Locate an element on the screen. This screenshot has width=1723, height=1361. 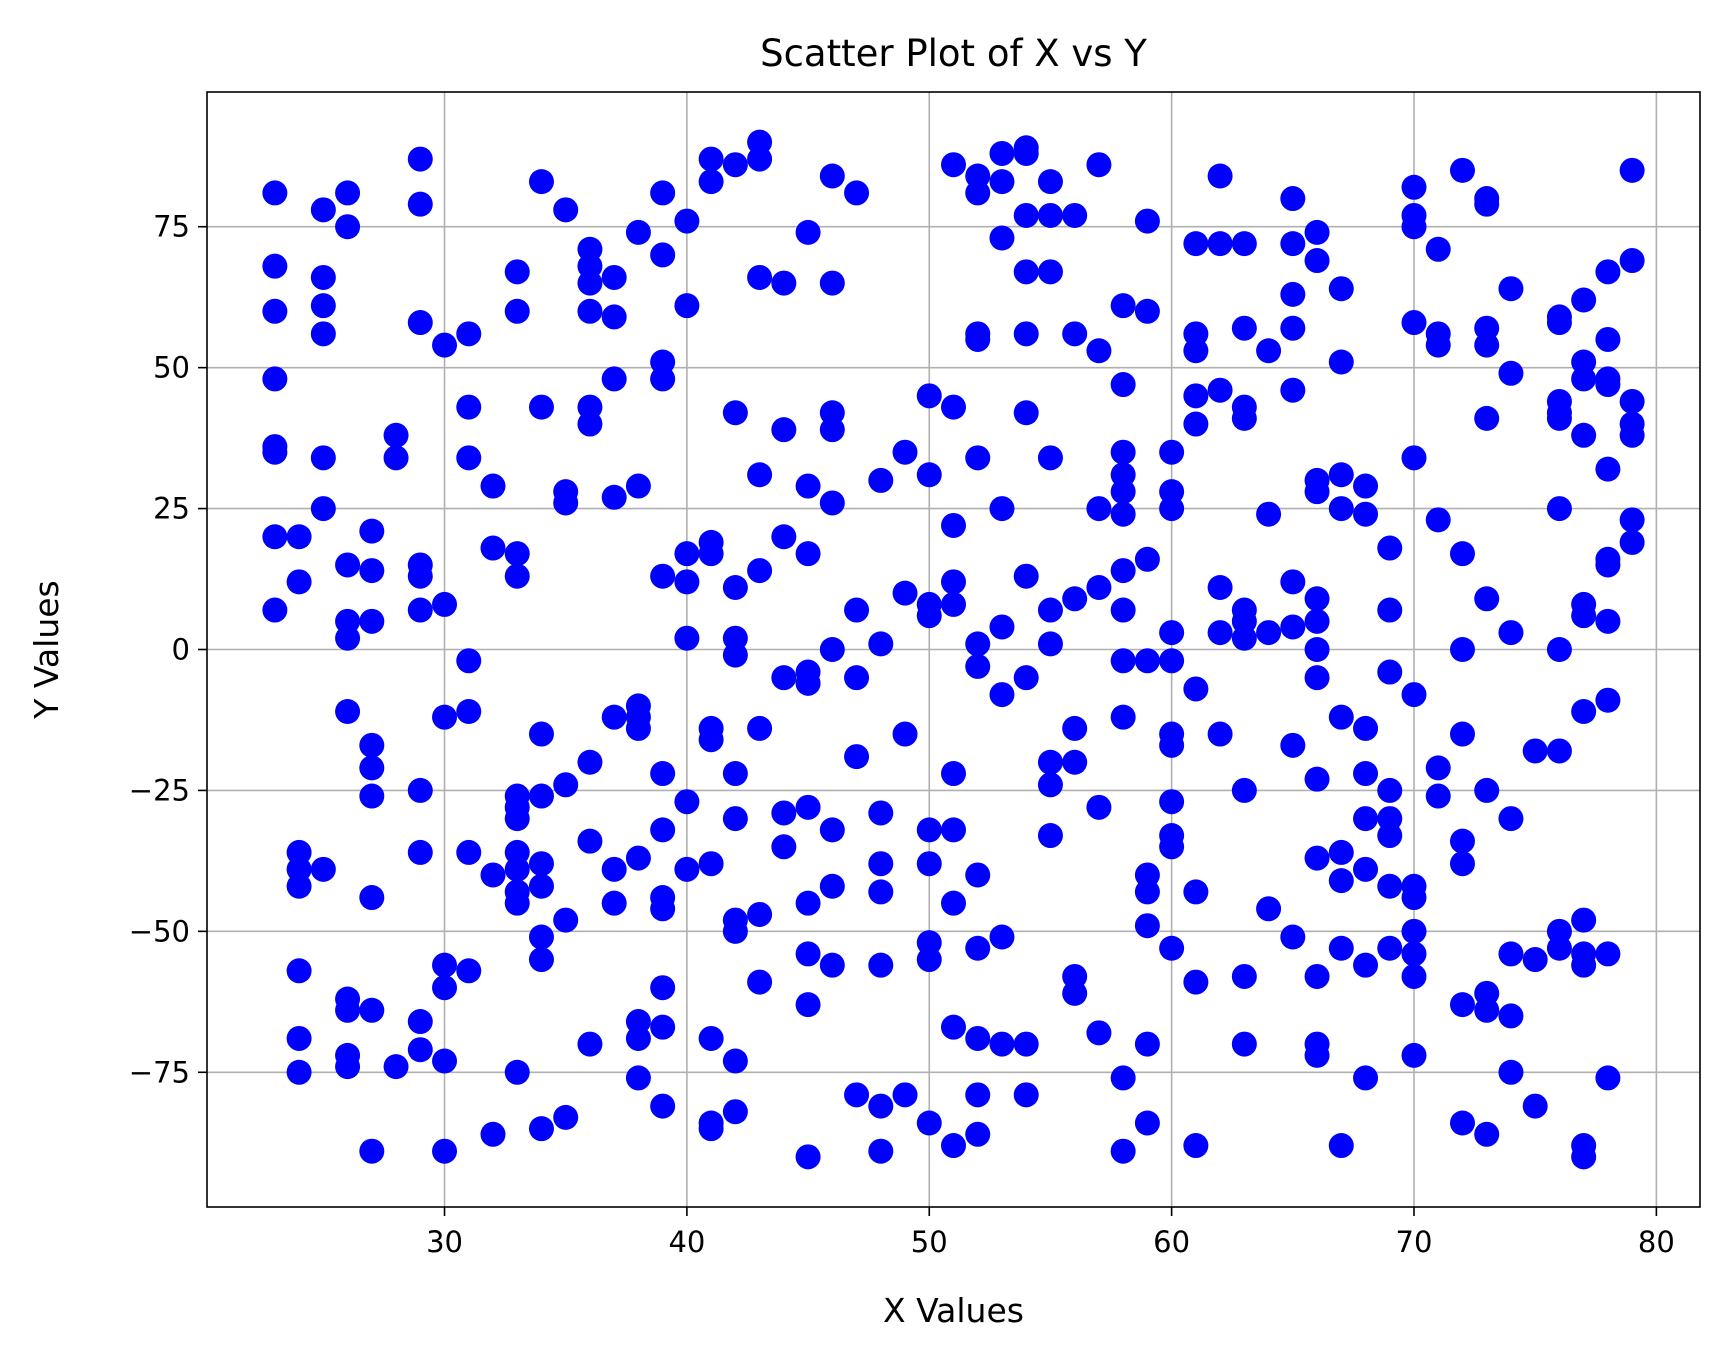
y-axis-ticks: −75 −50 −25 0 25 50 75 is located at coordinates (168, 649).